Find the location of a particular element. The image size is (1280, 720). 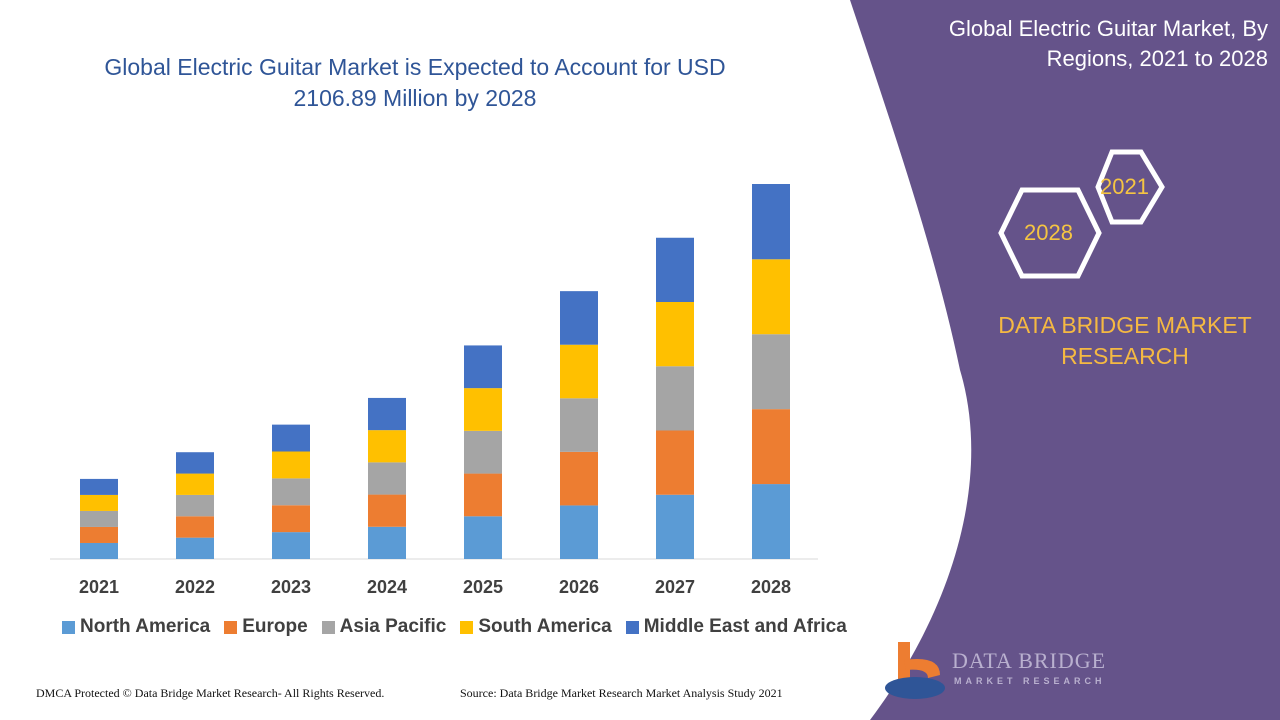

legend-item: Asia Pacific is located at coordinates (384, 627).